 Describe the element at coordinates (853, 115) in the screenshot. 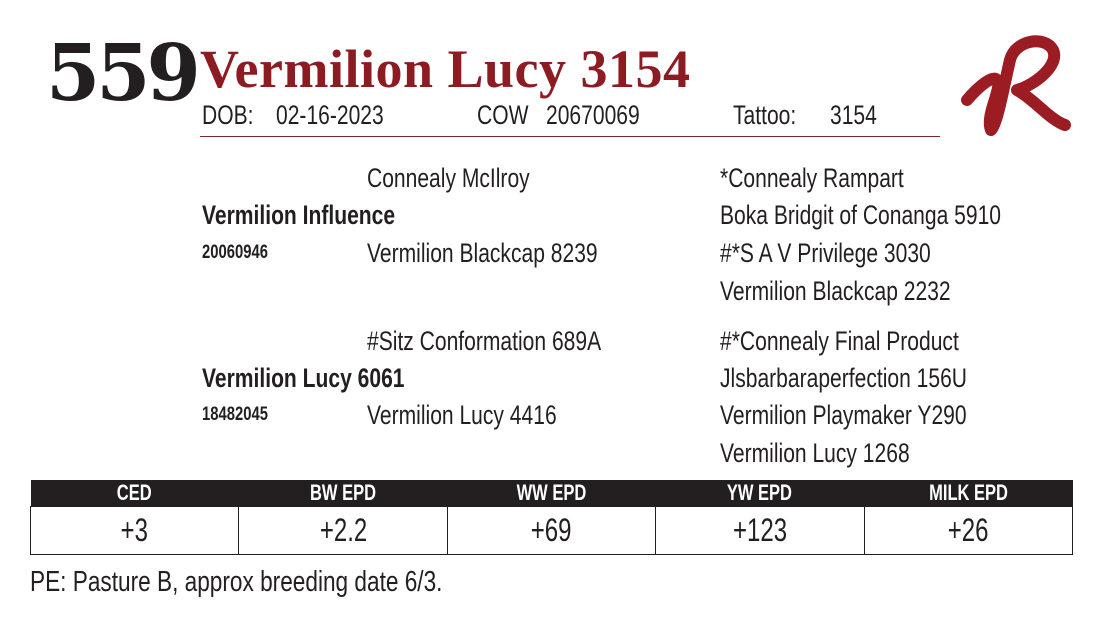

I see `tattoo-value: 3154` at that location.